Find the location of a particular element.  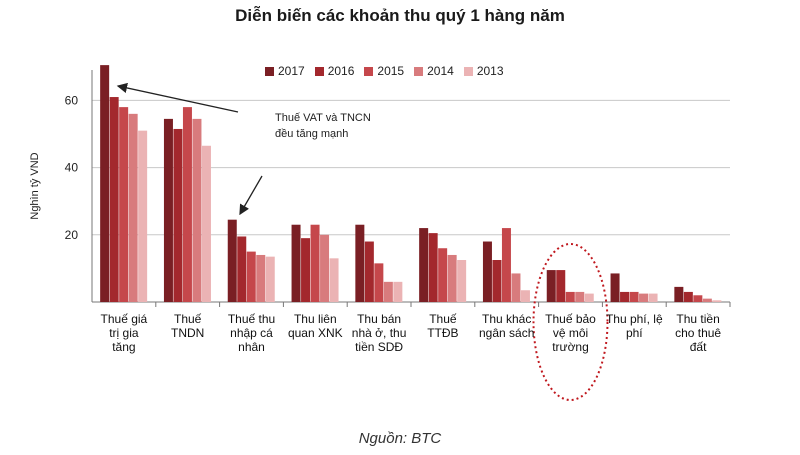

x-tick-label: Thuế TNDN is located at coordinates (188, 326).